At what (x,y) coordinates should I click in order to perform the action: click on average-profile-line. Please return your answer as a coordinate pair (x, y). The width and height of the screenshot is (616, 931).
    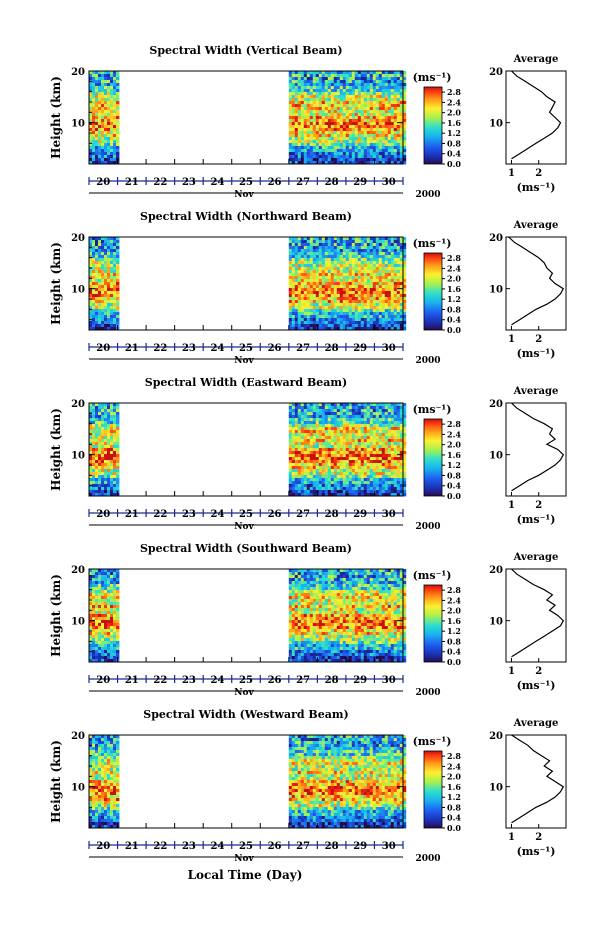
    Looking at the image, I should click on (536, 115).